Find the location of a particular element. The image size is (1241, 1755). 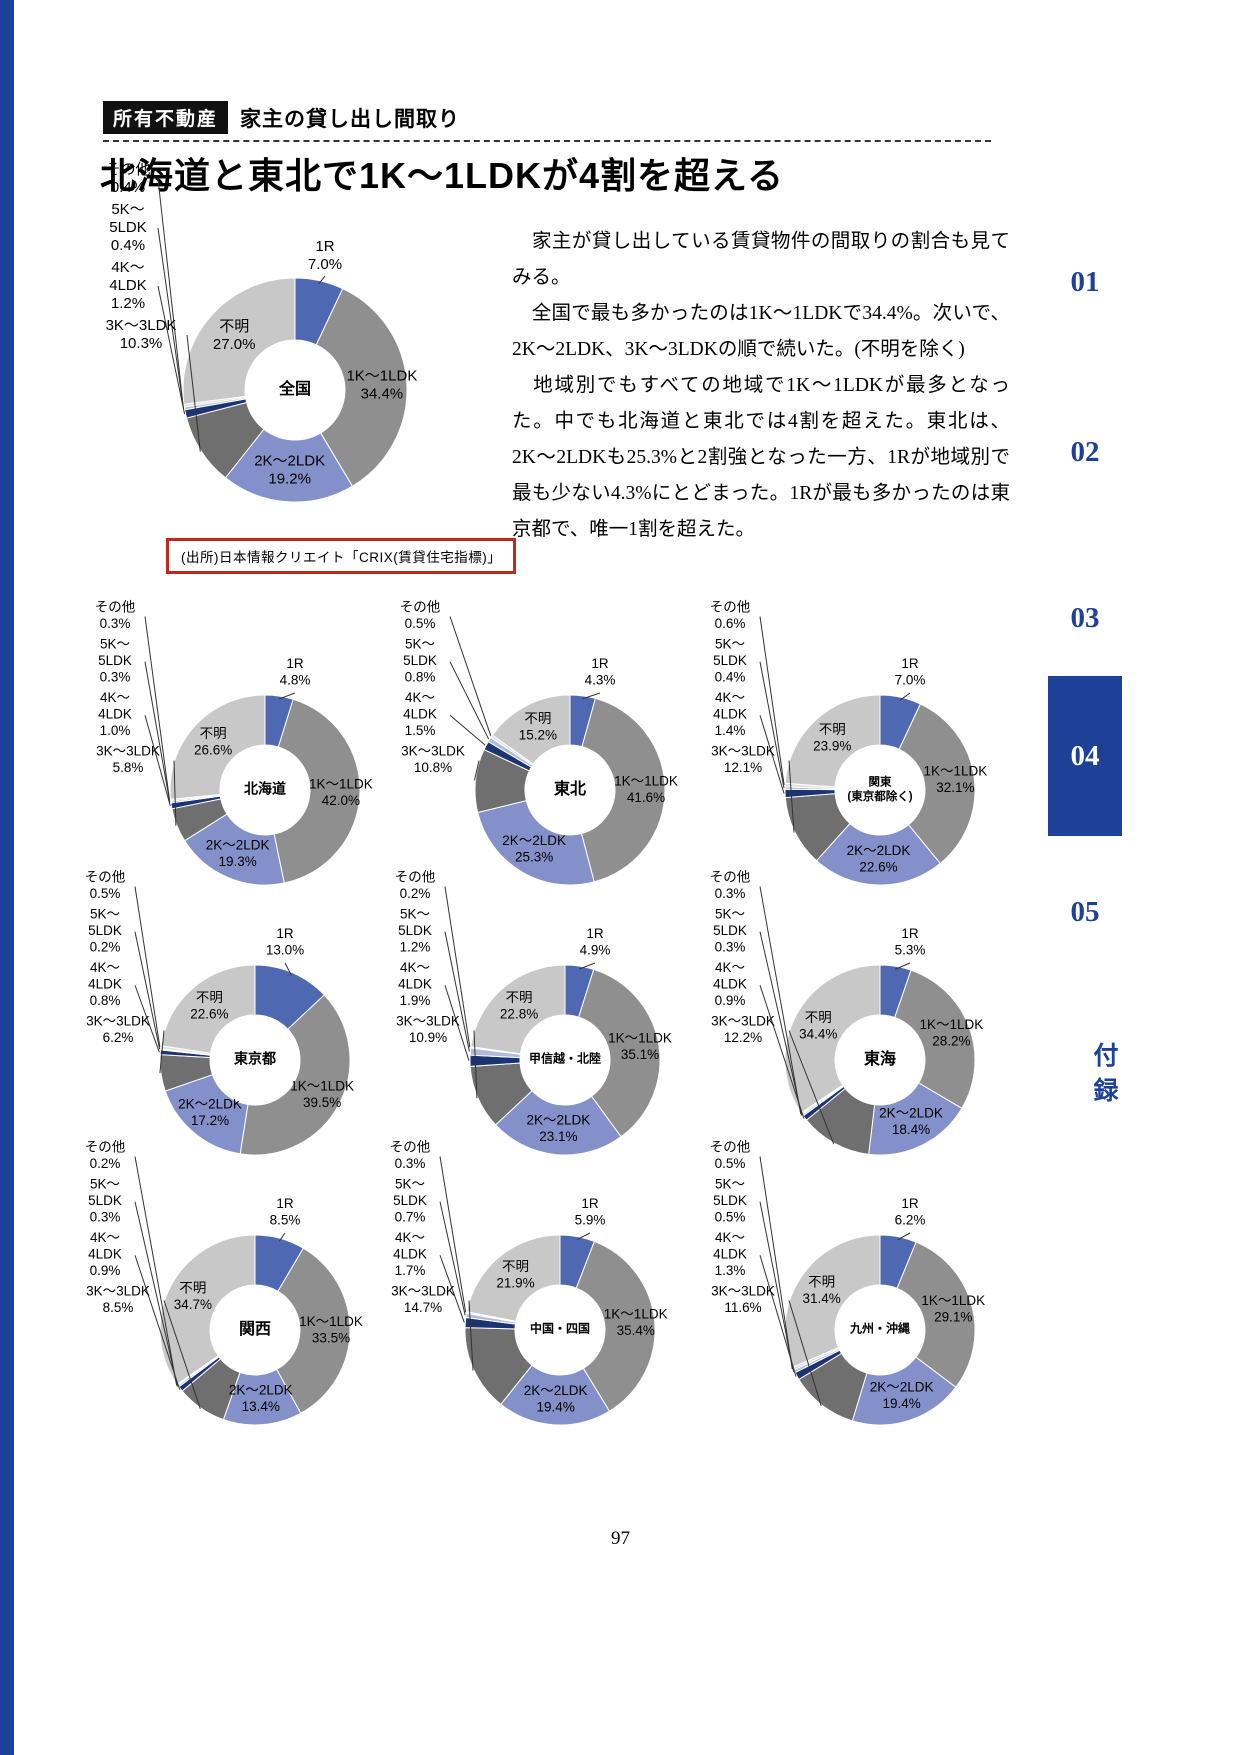

segment-label: 11.6% is located at coordinates (742, 1307).